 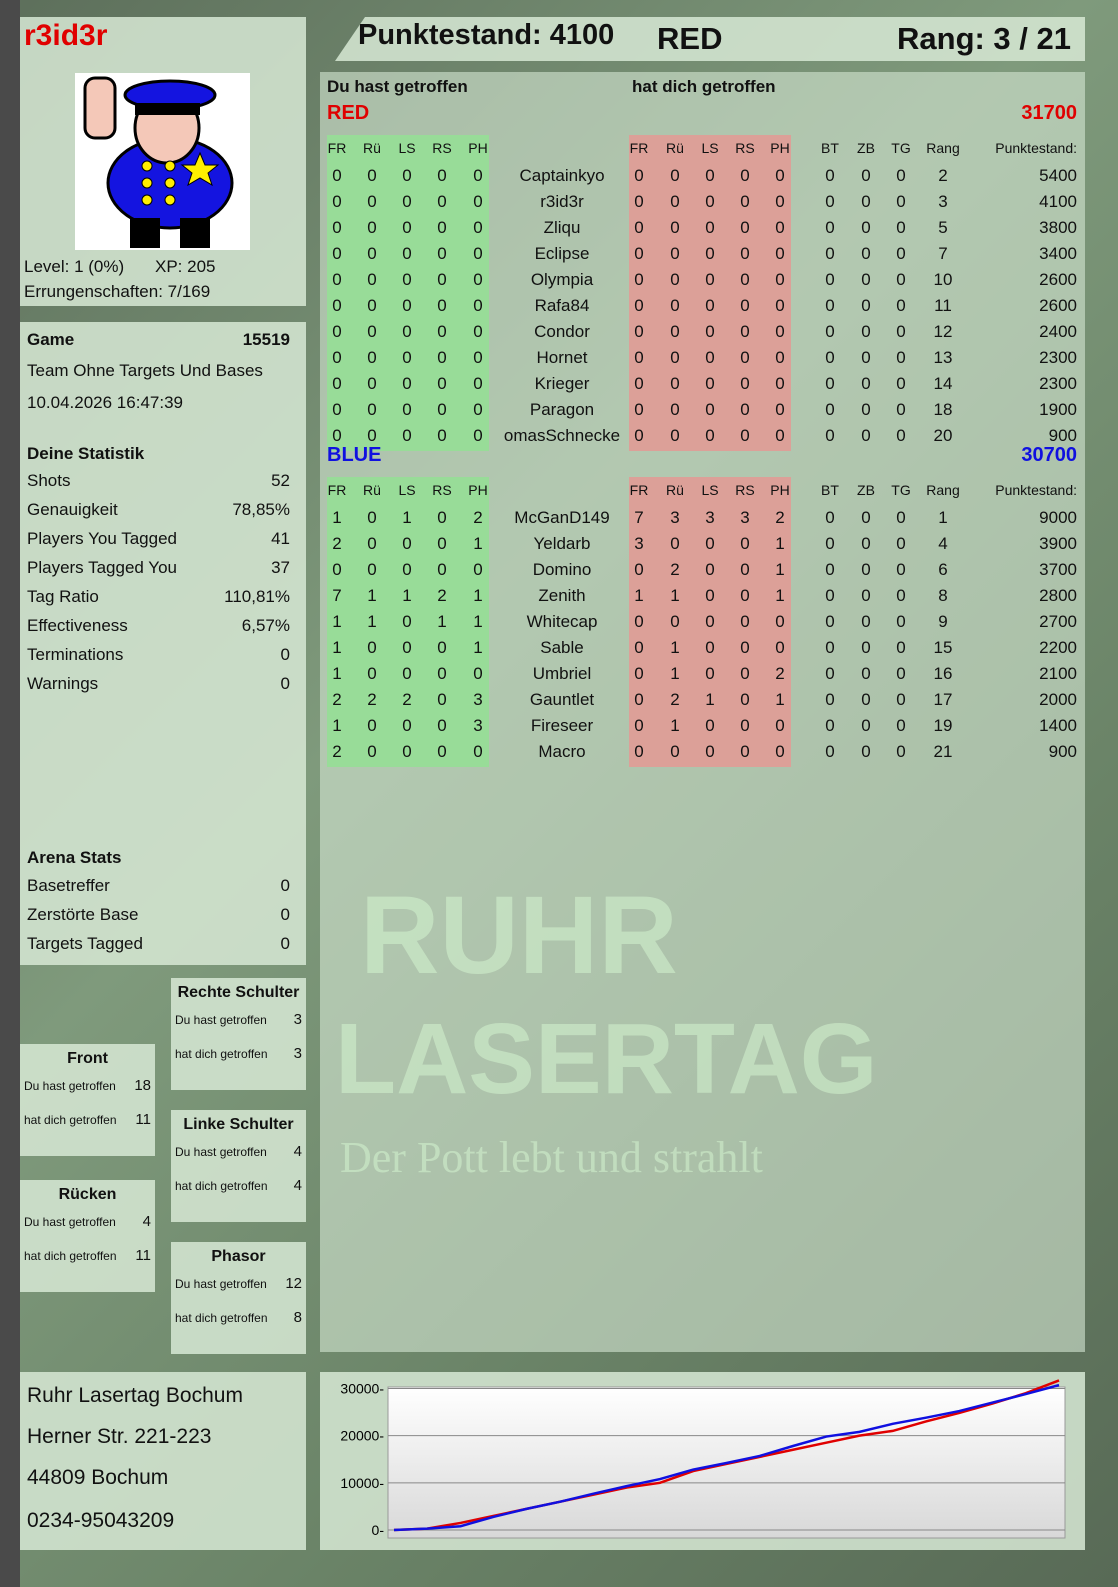 What do you see at coordinates (378, 1530) in the screenshot?
I see `y-tick-label: 0-` at bounding box center [378, 1530].